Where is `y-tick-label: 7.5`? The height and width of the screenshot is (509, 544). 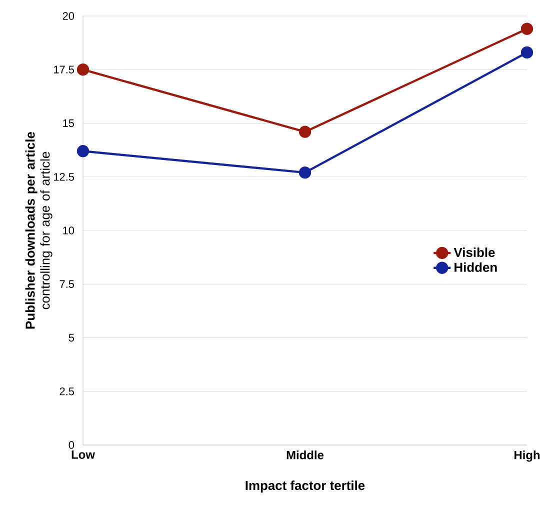
y-tick-label: 7.5 is located at coordinates (67, 284).